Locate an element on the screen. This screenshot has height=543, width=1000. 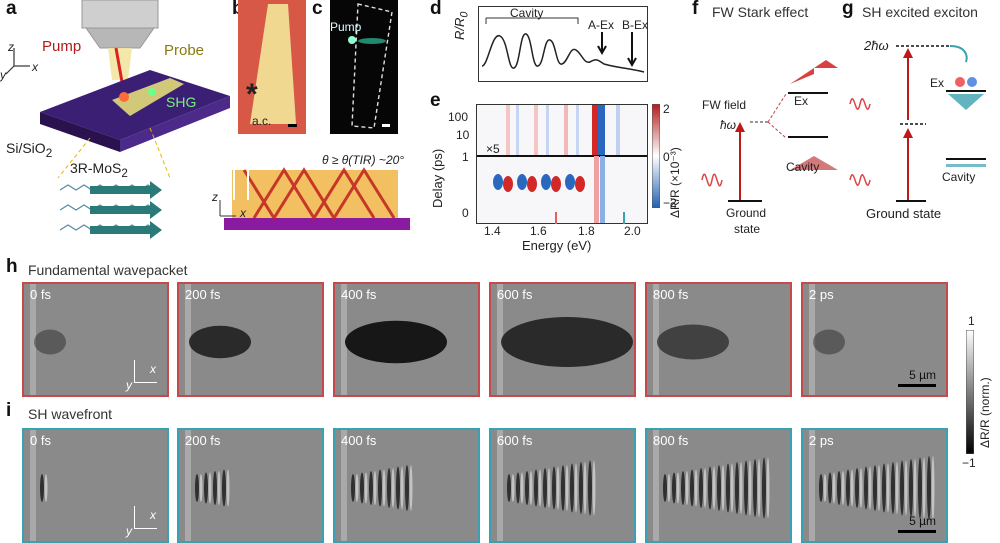
b-ex-label: B-Ex is located at coordinates (635, 25).